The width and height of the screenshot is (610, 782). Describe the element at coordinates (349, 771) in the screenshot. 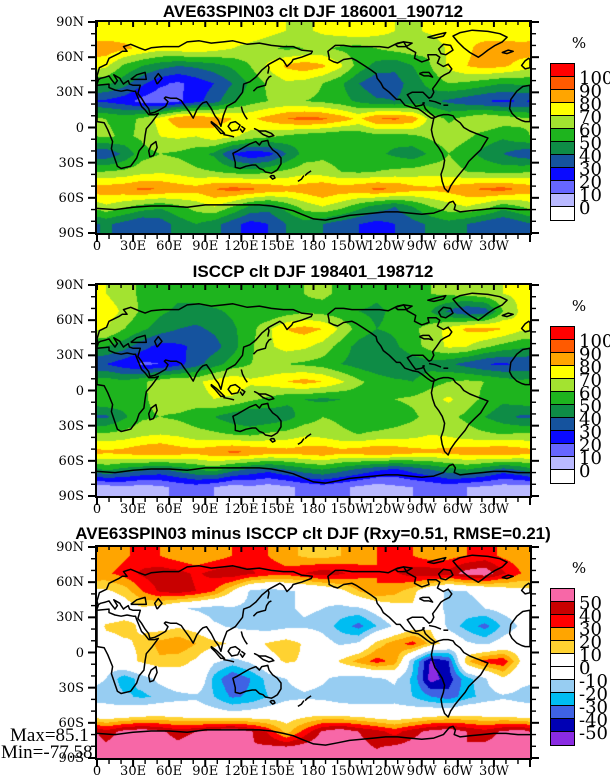

I see `lon-tick-label: 150W` at that location.